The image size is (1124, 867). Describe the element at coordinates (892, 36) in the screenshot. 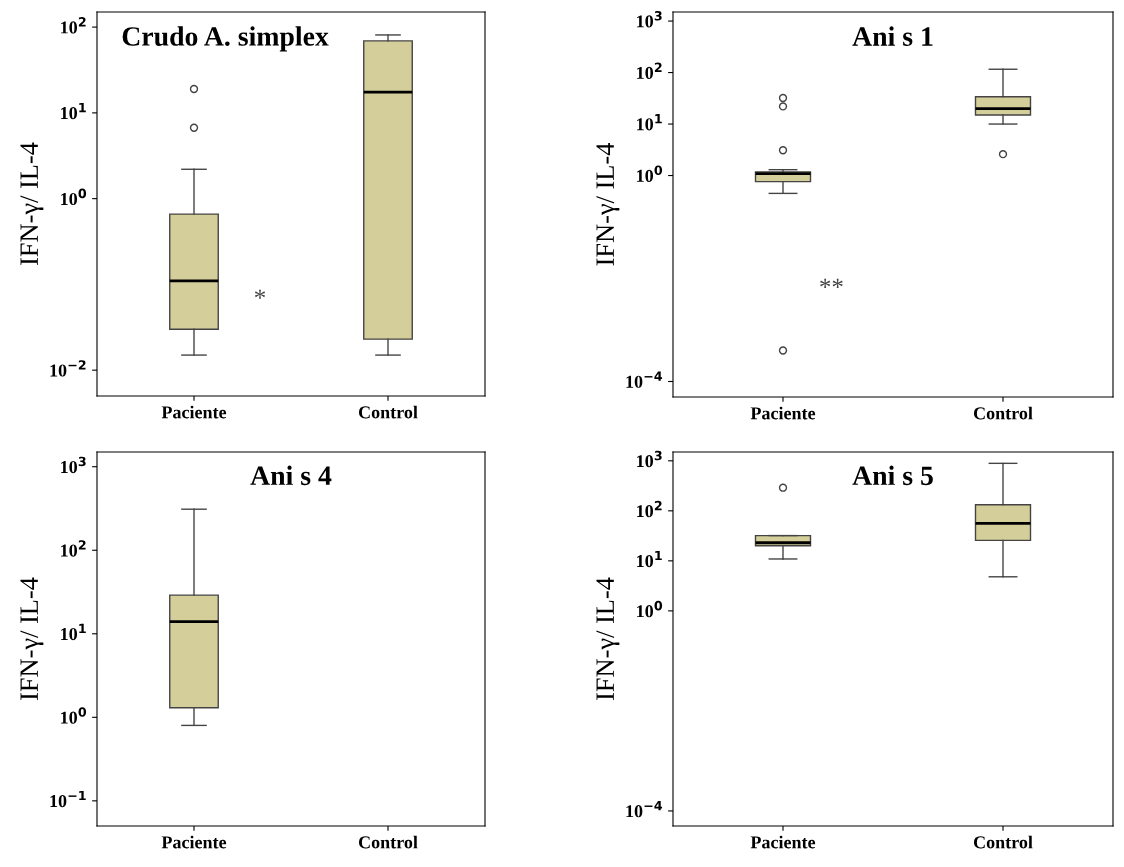

I see `chart-title: Ani s 1` at that location.